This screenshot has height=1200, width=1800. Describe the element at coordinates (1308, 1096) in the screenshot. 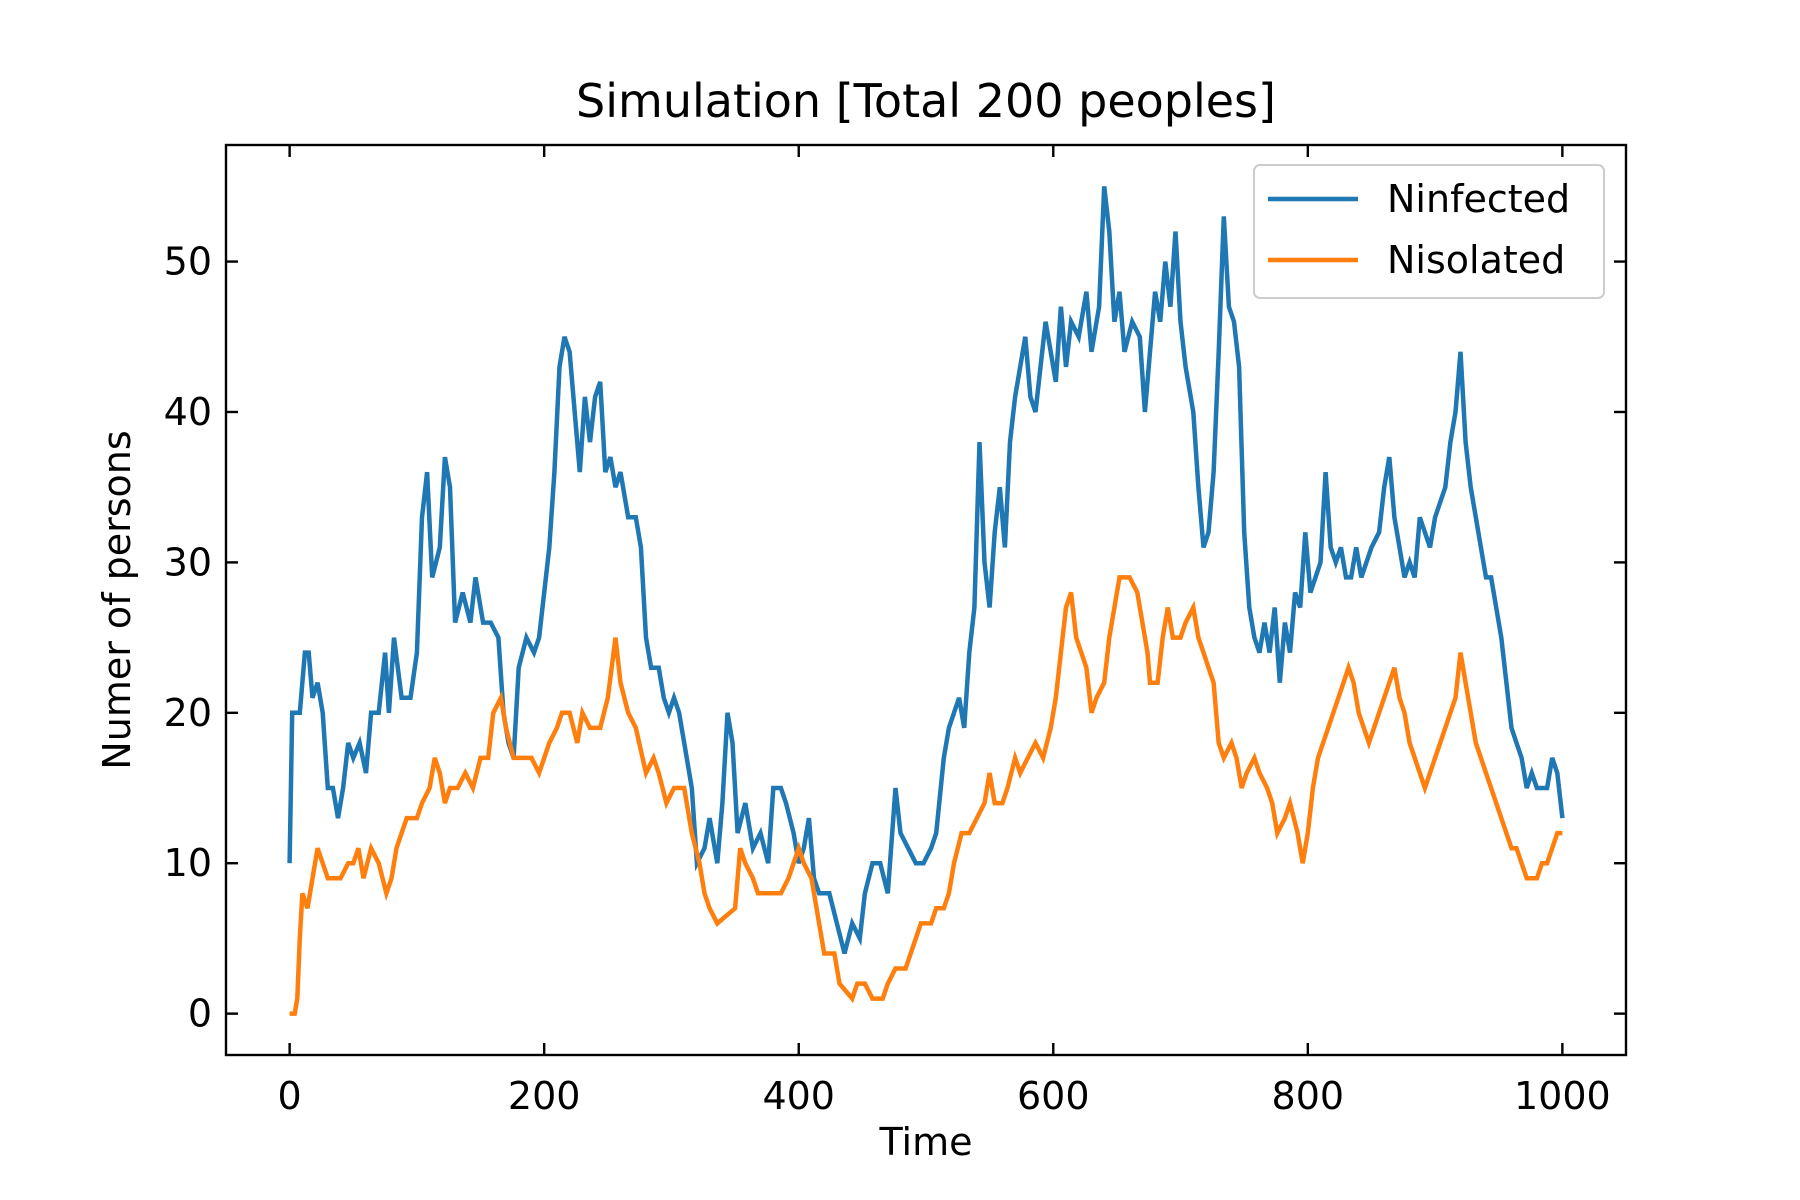

I see `x-tick-label: 800` at that location.